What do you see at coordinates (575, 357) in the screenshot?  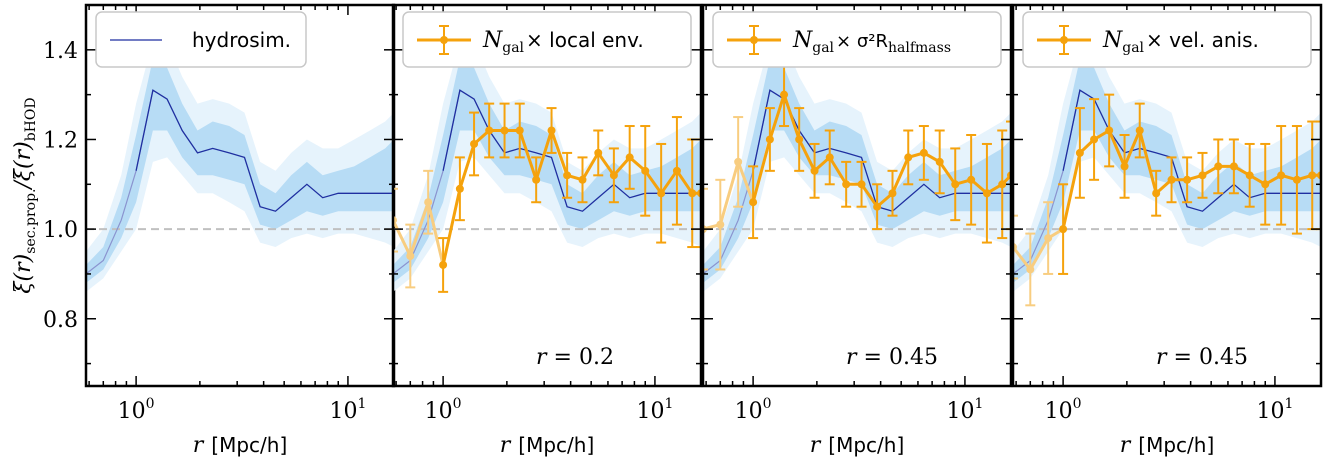 I see `annotation: r = 0.2` at bounding box center [575, 357].